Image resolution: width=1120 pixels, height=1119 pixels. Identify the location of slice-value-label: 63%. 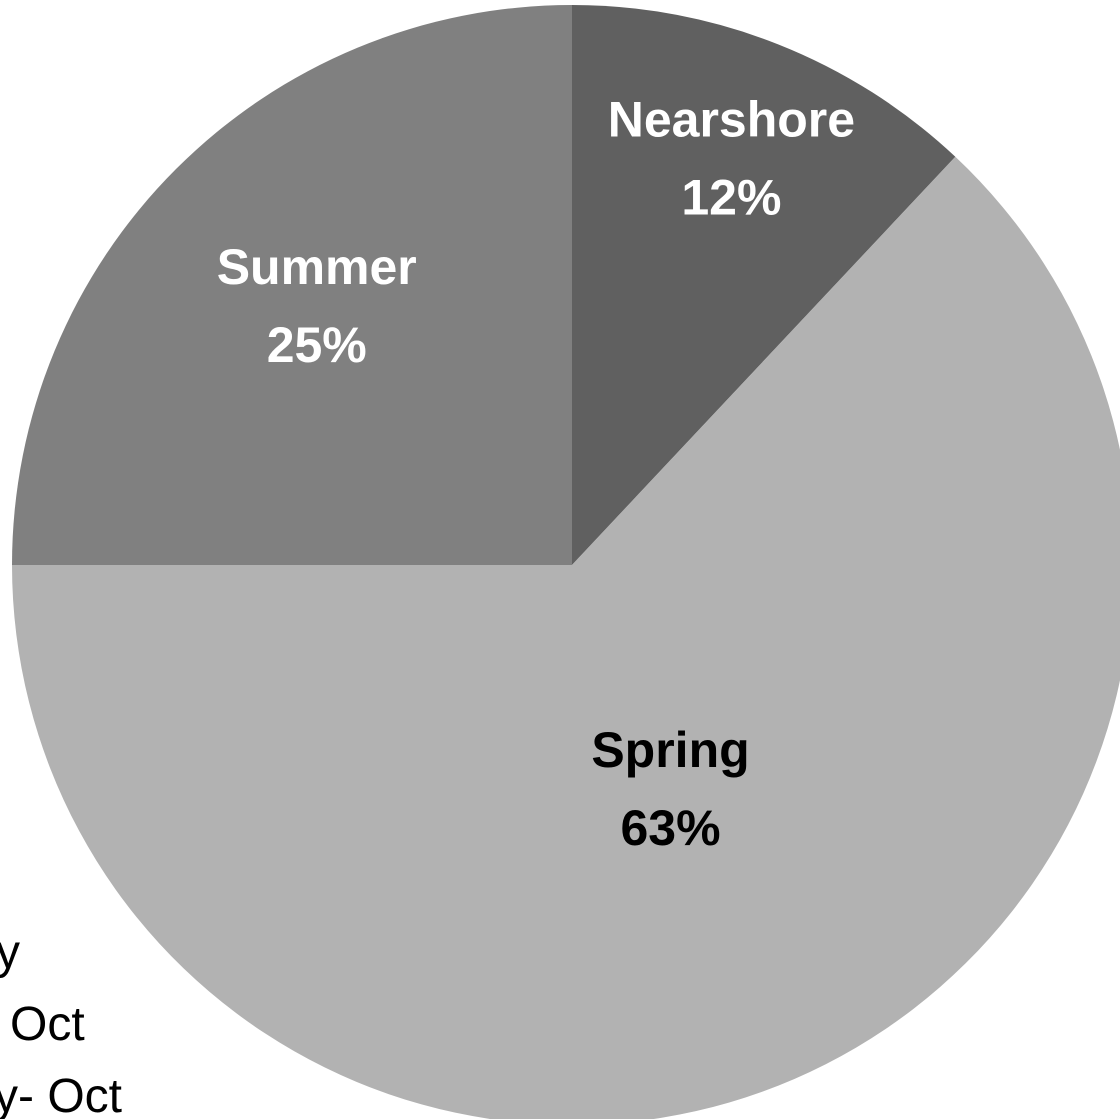
(670, 828).